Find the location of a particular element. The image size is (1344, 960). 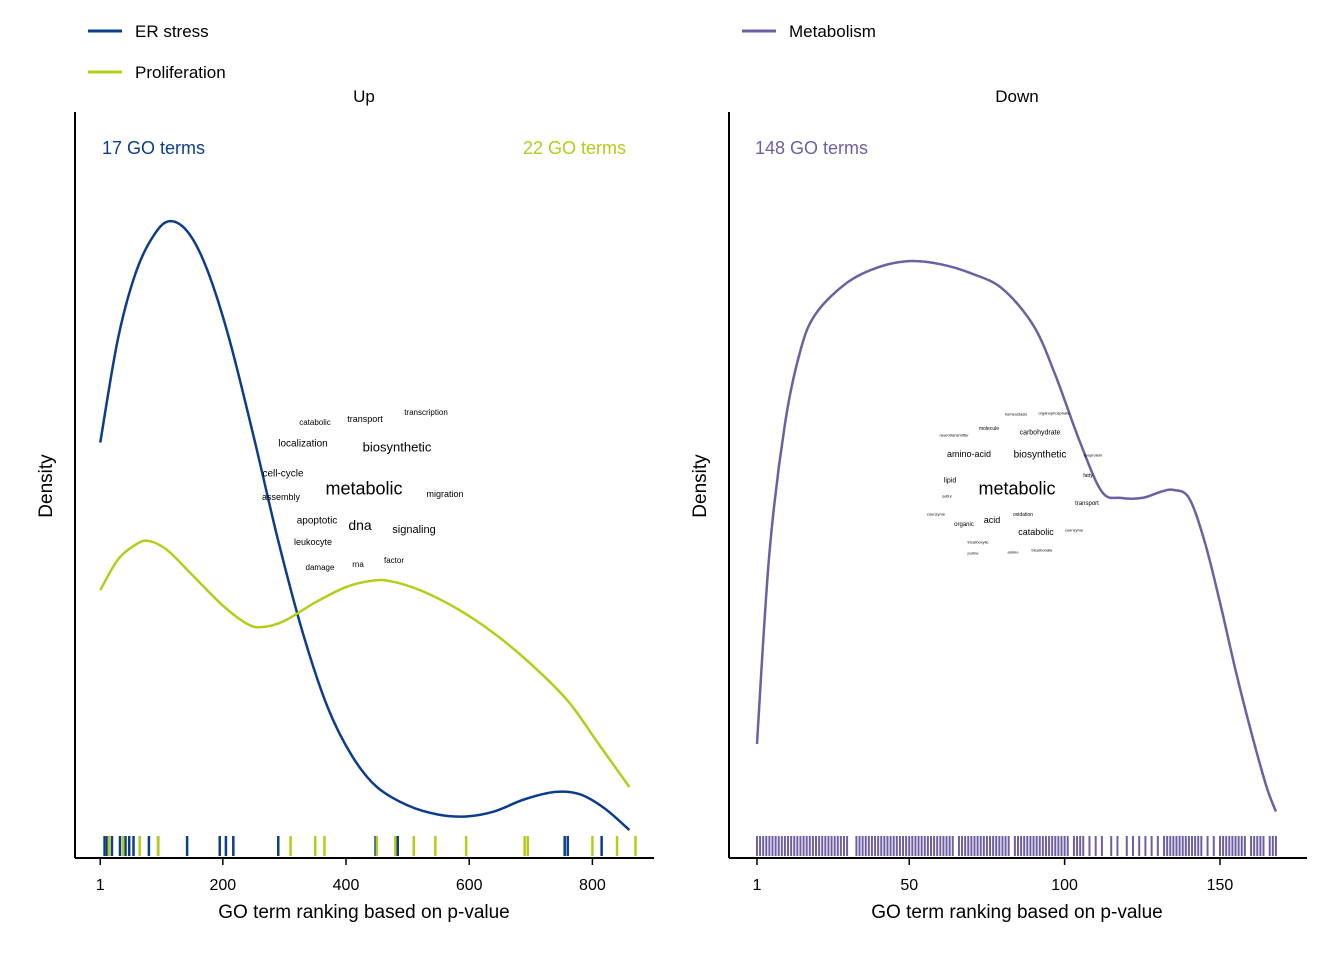

y-axis-title-down: Density is located at coordinates (700, 486).